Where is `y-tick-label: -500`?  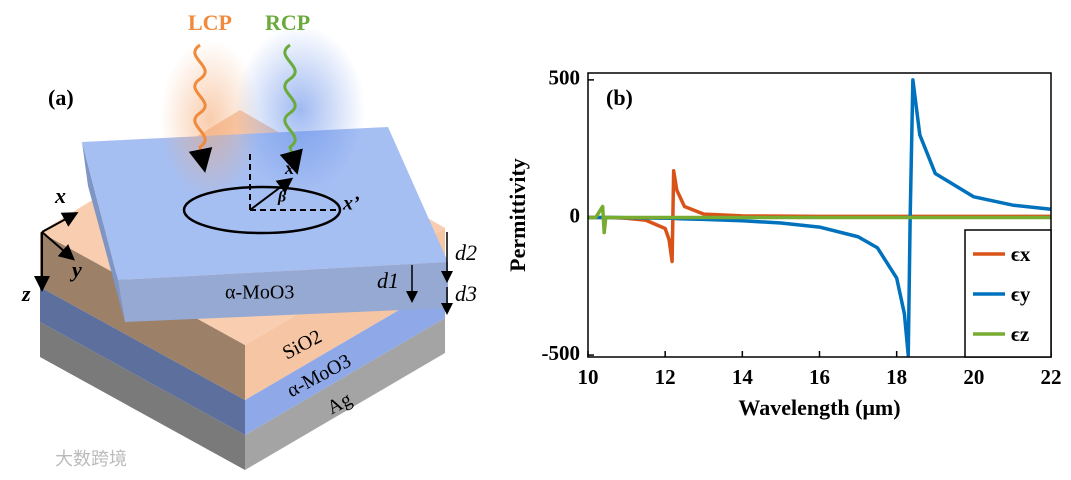 y-tick-label: -500 is located at coordinates (561, 353).